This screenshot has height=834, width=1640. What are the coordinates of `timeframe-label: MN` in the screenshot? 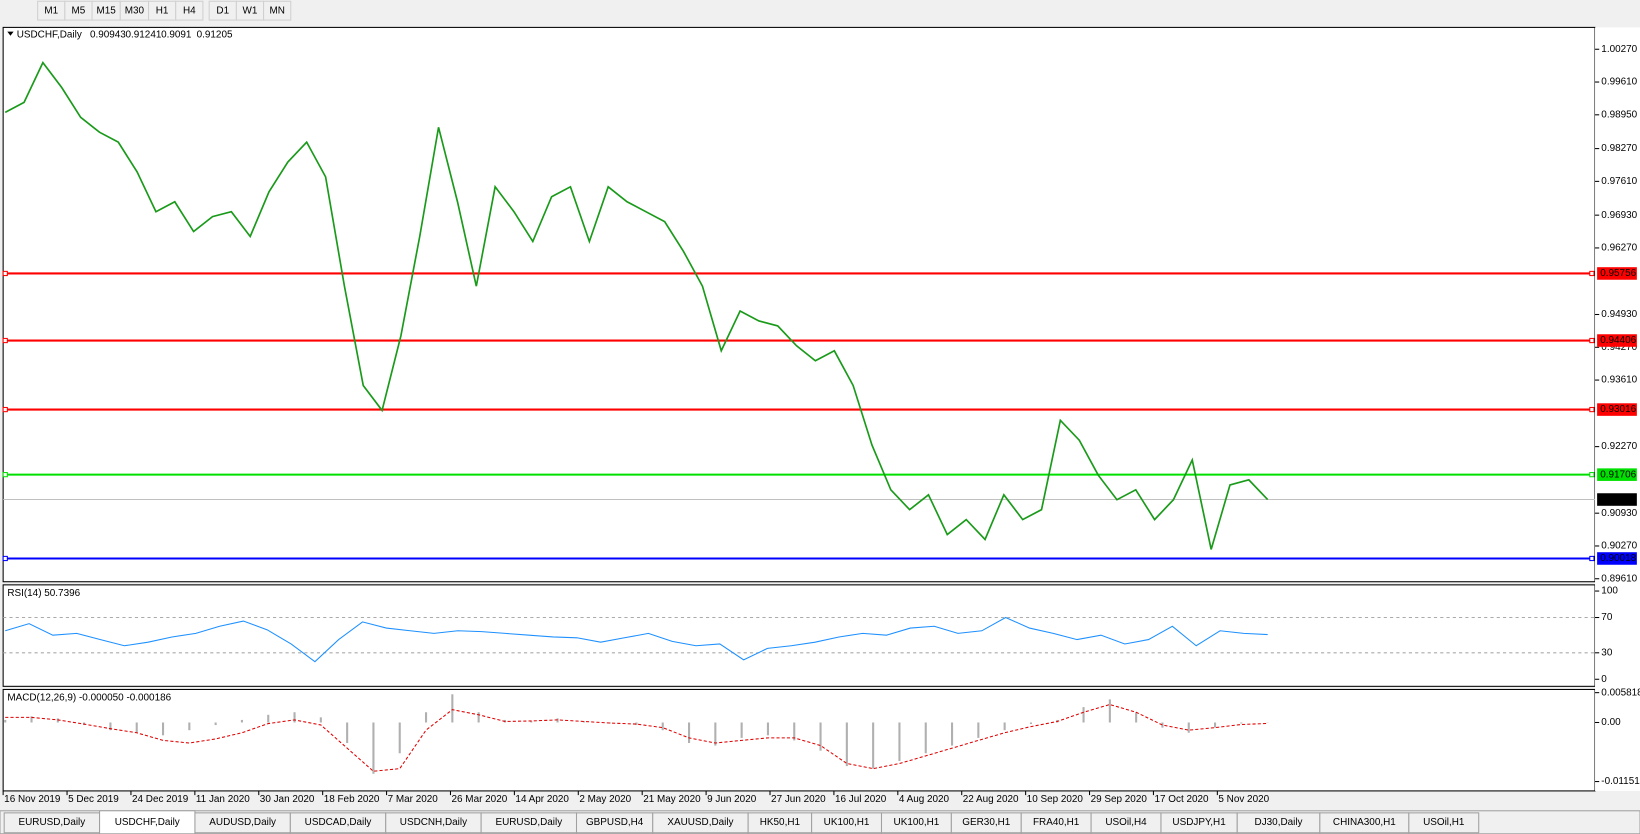 It's located at (276, 10).